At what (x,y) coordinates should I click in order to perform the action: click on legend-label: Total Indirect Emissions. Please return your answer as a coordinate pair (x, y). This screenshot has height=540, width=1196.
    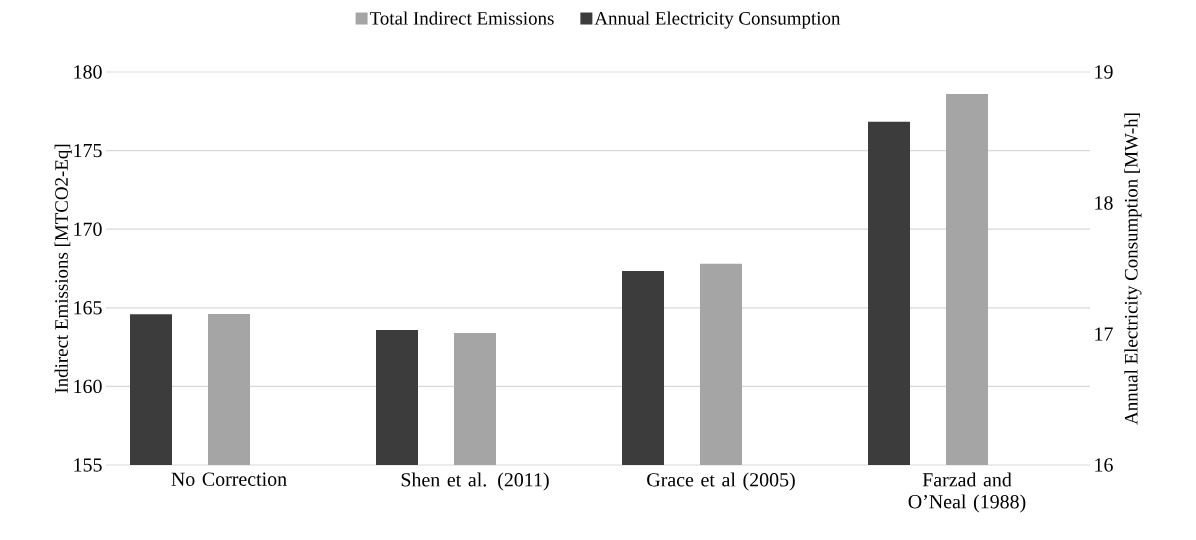
    Looking at the image, I should click on (461, 18).